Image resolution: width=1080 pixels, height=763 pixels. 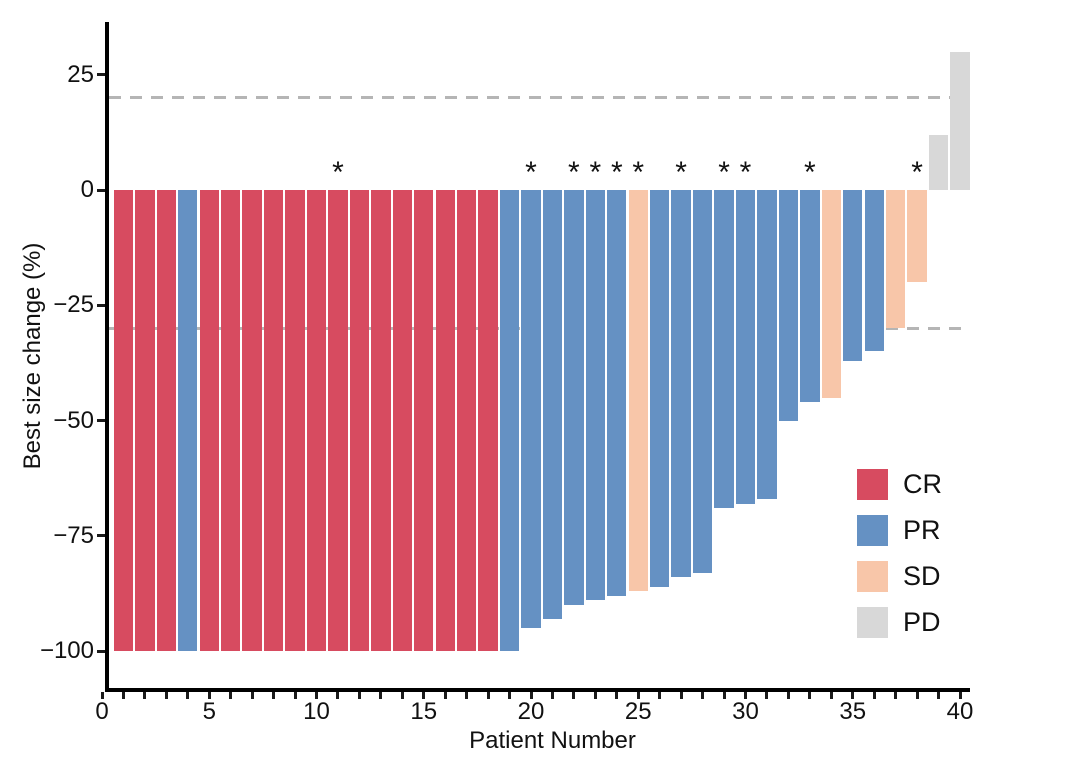 I want to click on x-axis-title: Patient Number, so click(x=552, y=740).